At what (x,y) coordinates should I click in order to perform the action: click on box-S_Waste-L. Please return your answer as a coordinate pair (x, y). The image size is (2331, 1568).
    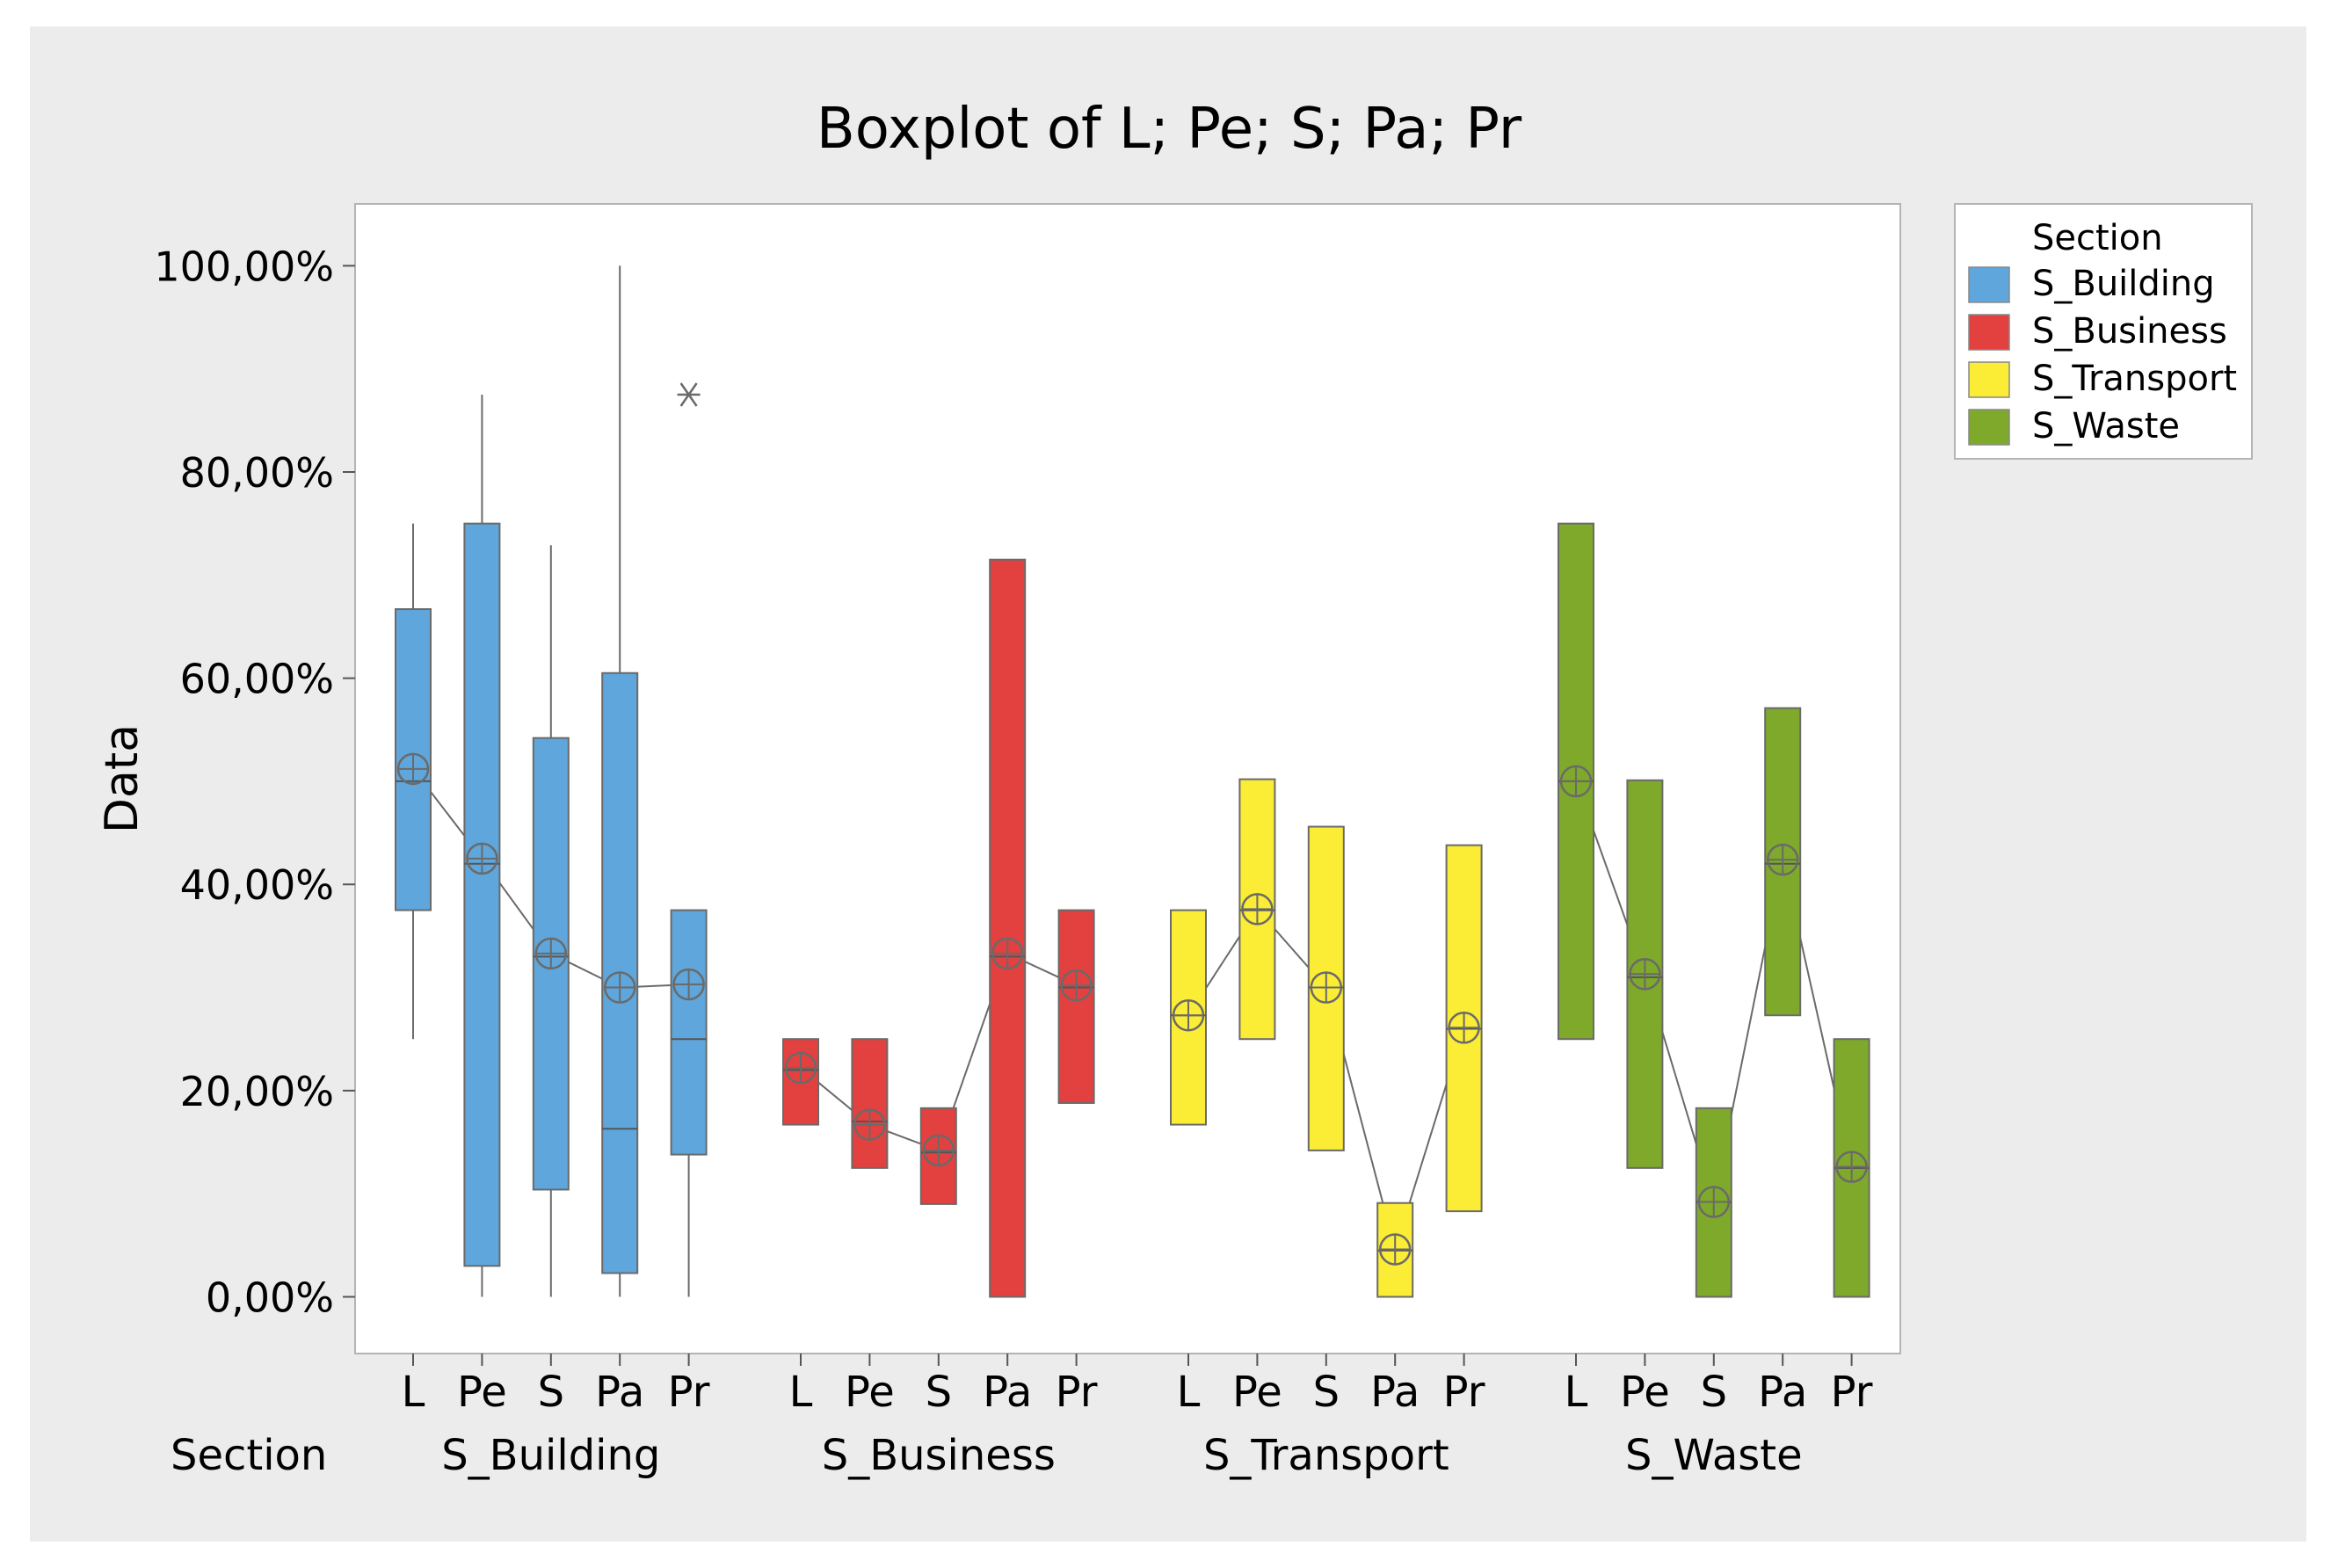
    Looking at the image, I should click on (1576, 781).